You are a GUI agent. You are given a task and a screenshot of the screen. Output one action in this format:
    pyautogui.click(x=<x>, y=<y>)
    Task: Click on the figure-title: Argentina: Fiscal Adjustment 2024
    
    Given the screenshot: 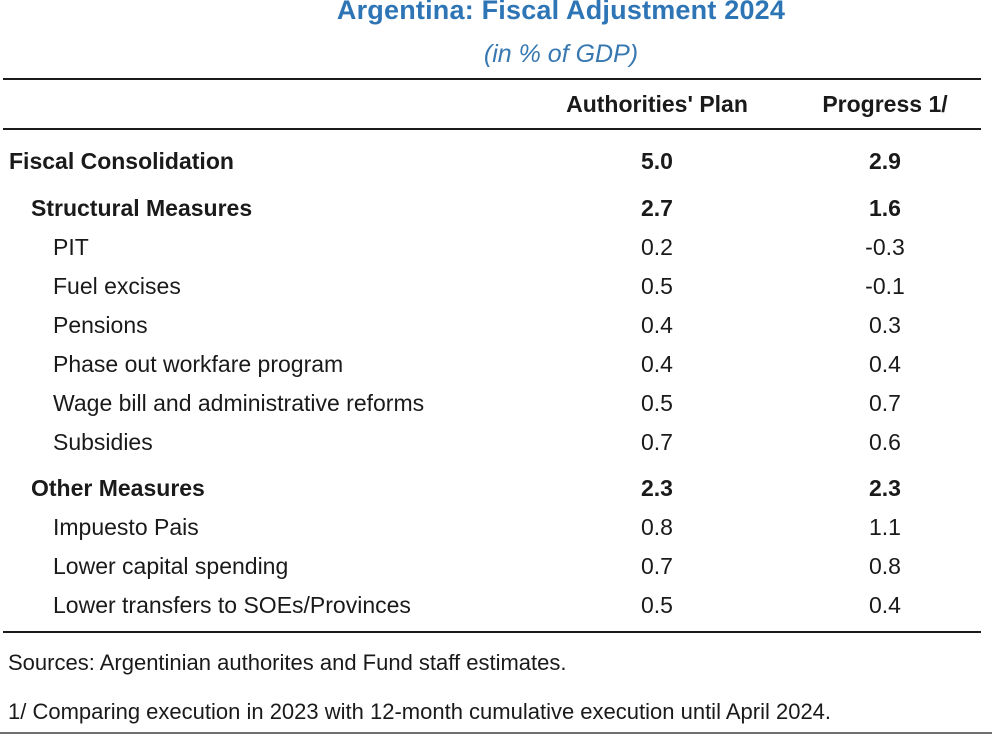 What is the action you would take?
    pyautogui.click(x=561, y=12)
    